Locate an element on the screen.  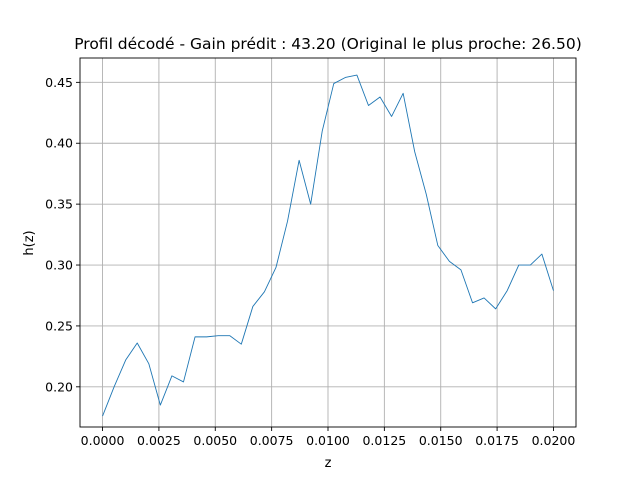
x-tick-label: 0.0200 is located at coordinates (554, 440).